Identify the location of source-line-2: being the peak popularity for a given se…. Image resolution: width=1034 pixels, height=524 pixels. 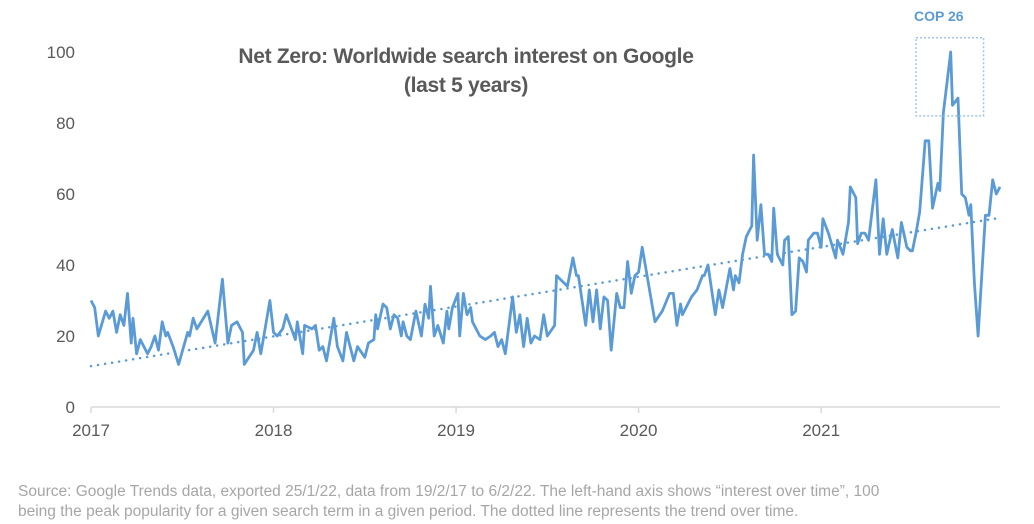
(408, 511).